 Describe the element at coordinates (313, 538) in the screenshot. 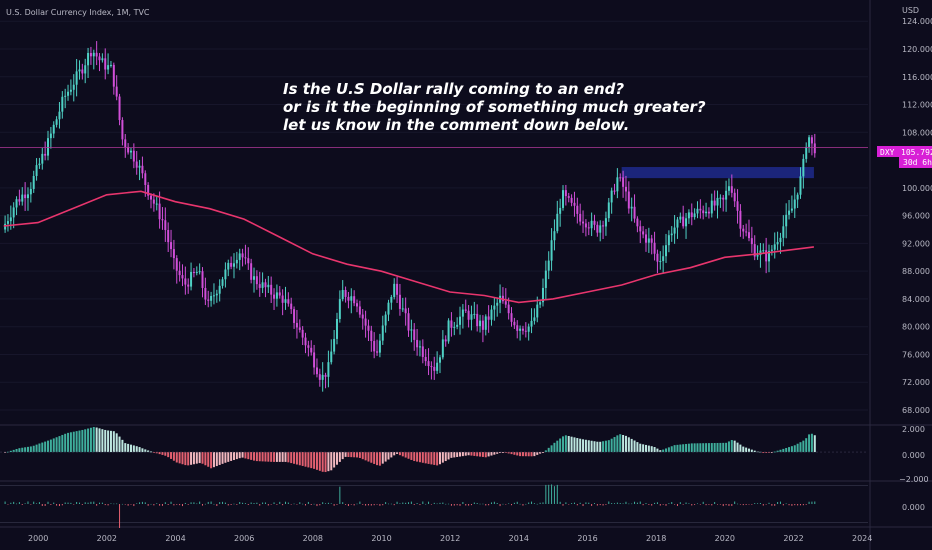

I see `time-tick-label: 2008` at that location.